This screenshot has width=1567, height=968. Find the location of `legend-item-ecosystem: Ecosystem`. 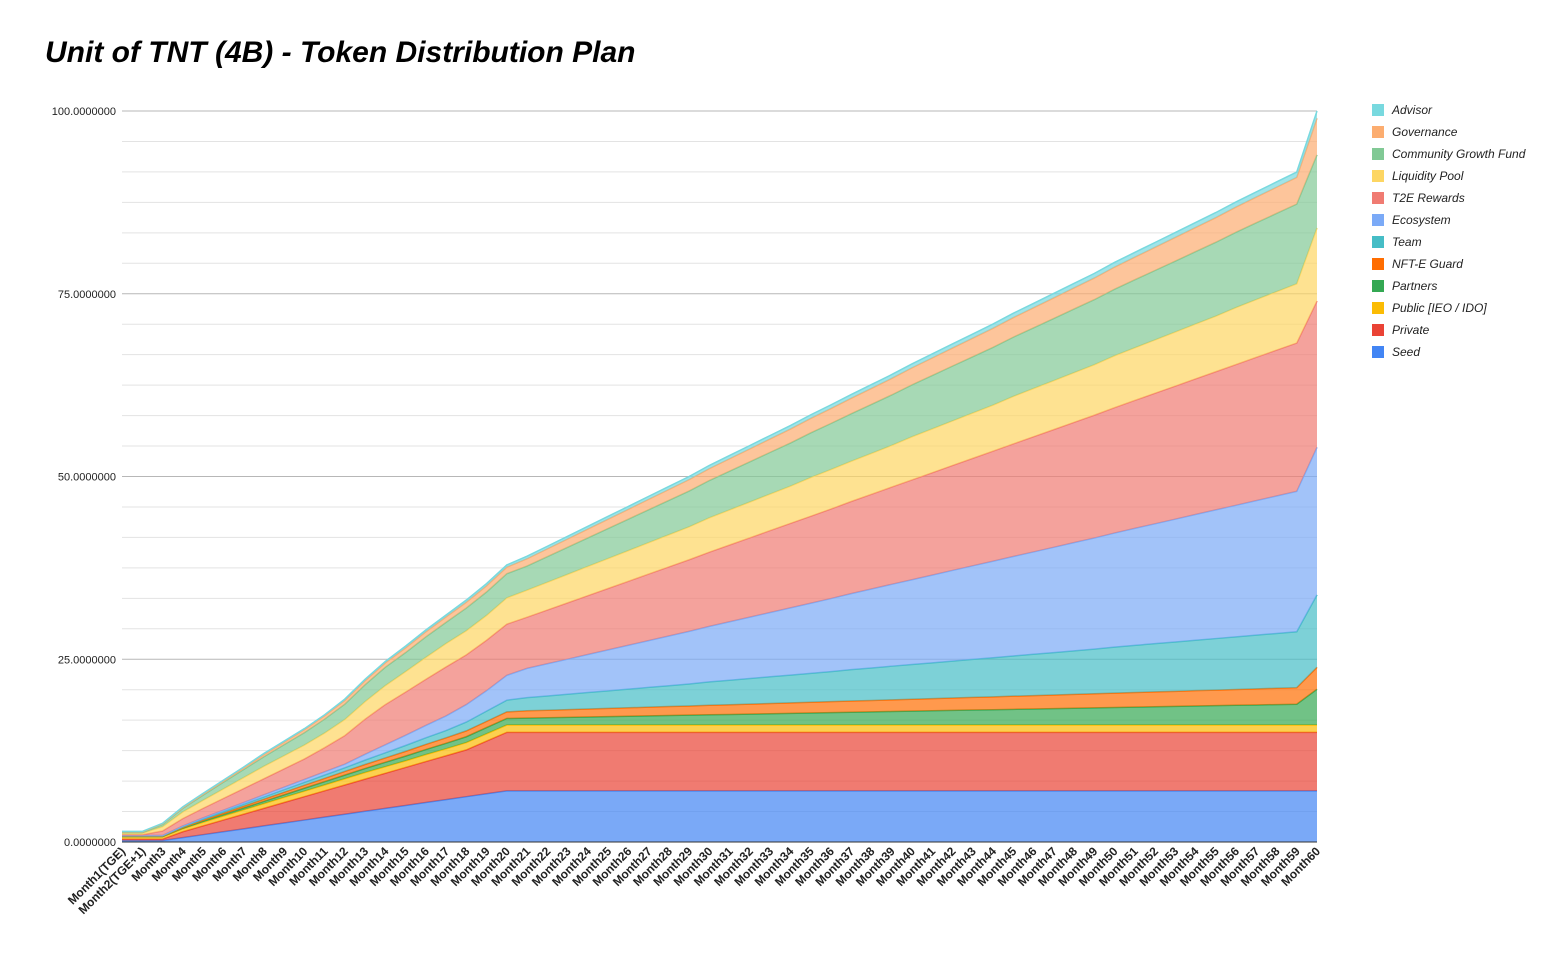

legend-item-ecosystem: Ecosystem is located at coordinates (1411, 220).